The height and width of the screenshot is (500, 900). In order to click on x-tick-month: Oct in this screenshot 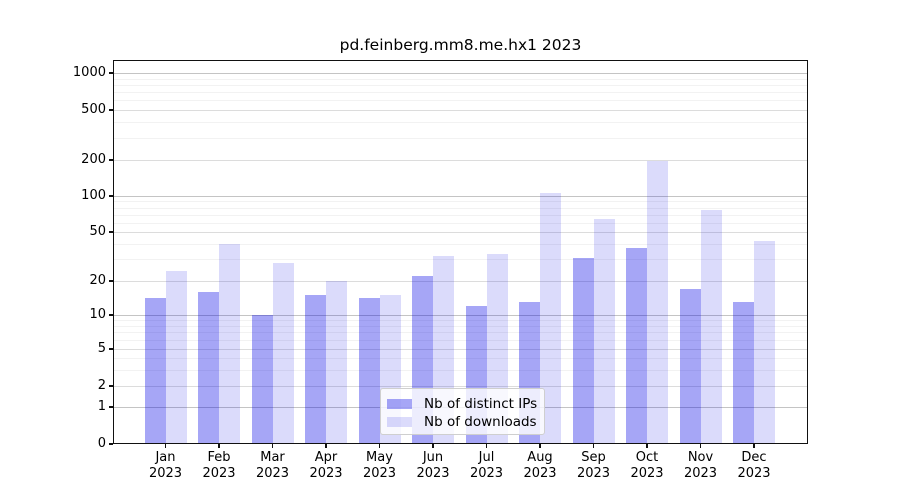, I will do `click(647, 457)`.